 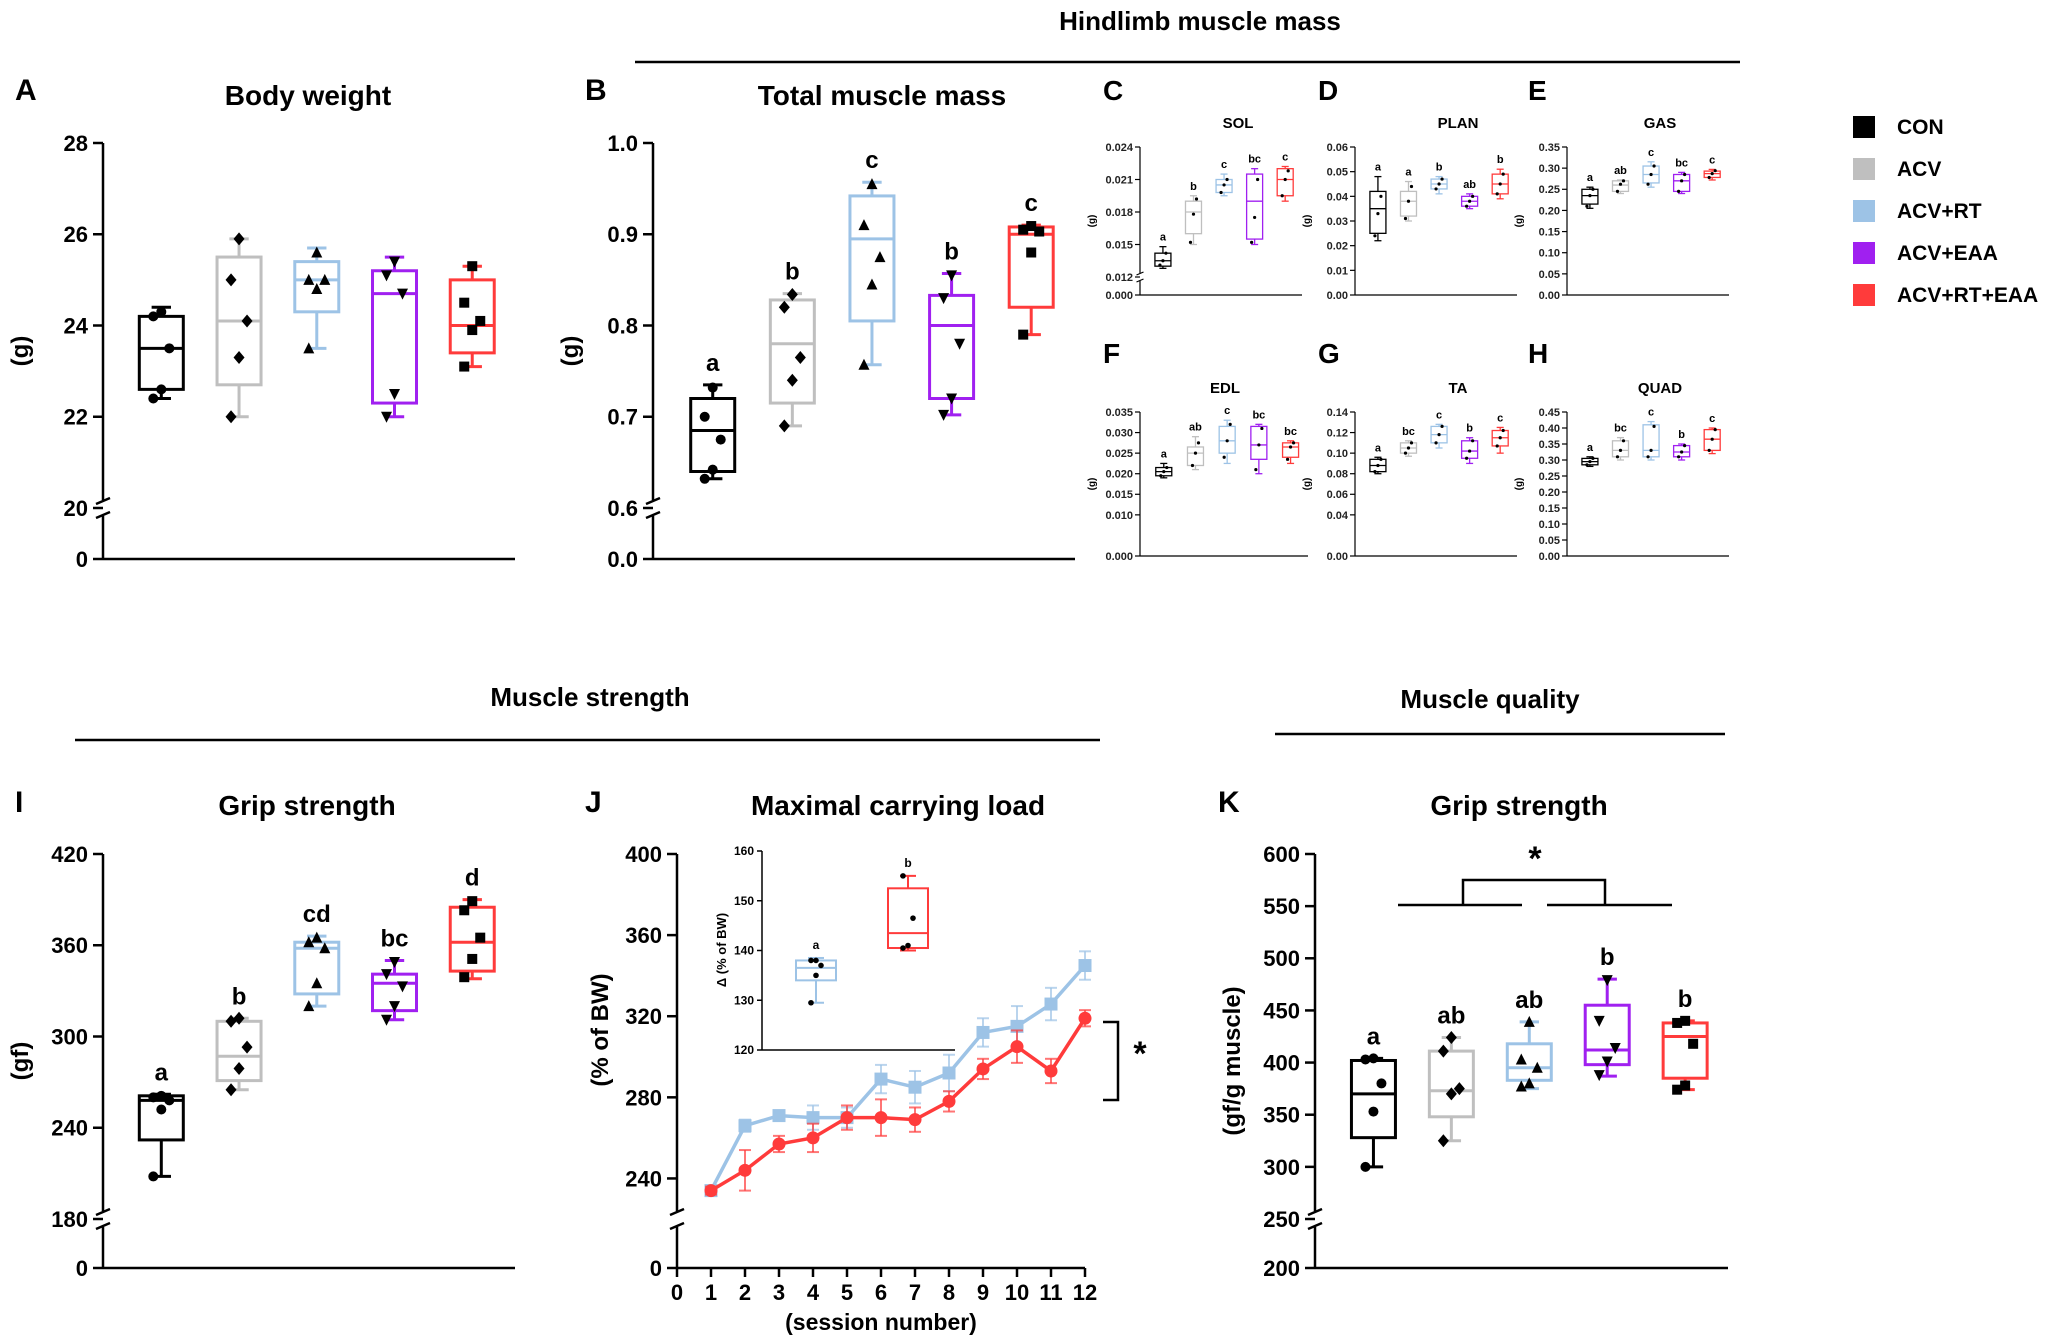 What do you see at coordinates (1712, 167) in the screenshot?
I see `box-E-4: c` at bounding box center [1712, 167].